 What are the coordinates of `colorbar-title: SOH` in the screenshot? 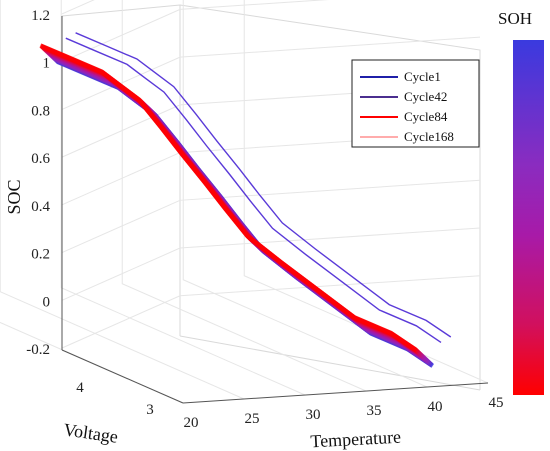 It's located at (515, 18).